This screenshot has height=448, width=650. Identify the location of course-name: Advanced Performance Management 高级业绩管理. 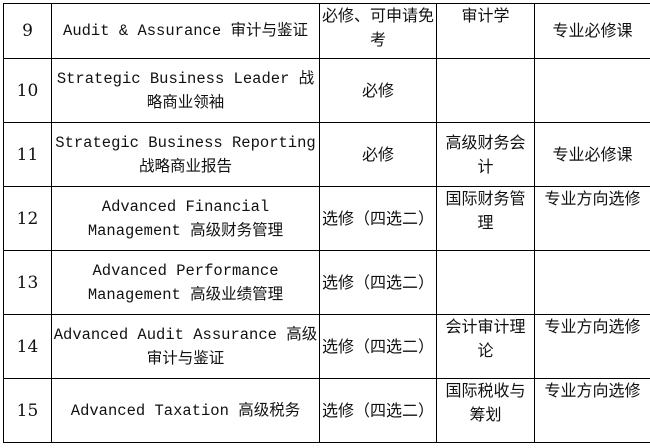
(185, 282).